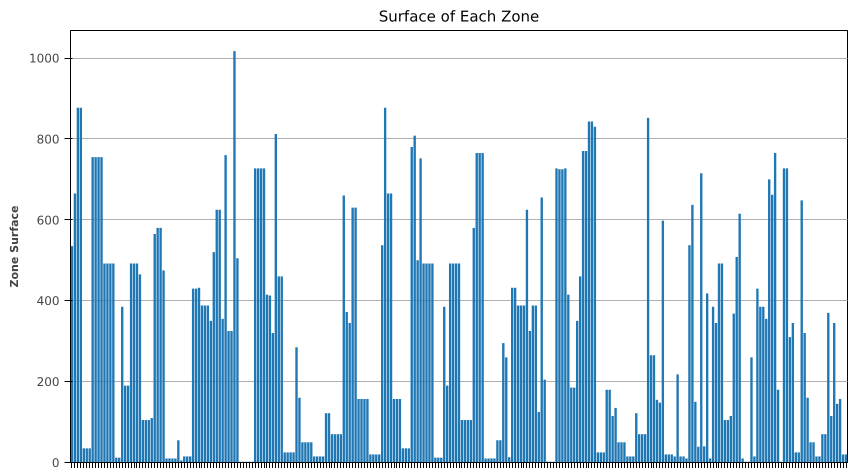 This screenshot has height=468, width=867. Describe the element at coordinates (48, 139) in the screenshot. I see `y-tick-label: 800` at that location.